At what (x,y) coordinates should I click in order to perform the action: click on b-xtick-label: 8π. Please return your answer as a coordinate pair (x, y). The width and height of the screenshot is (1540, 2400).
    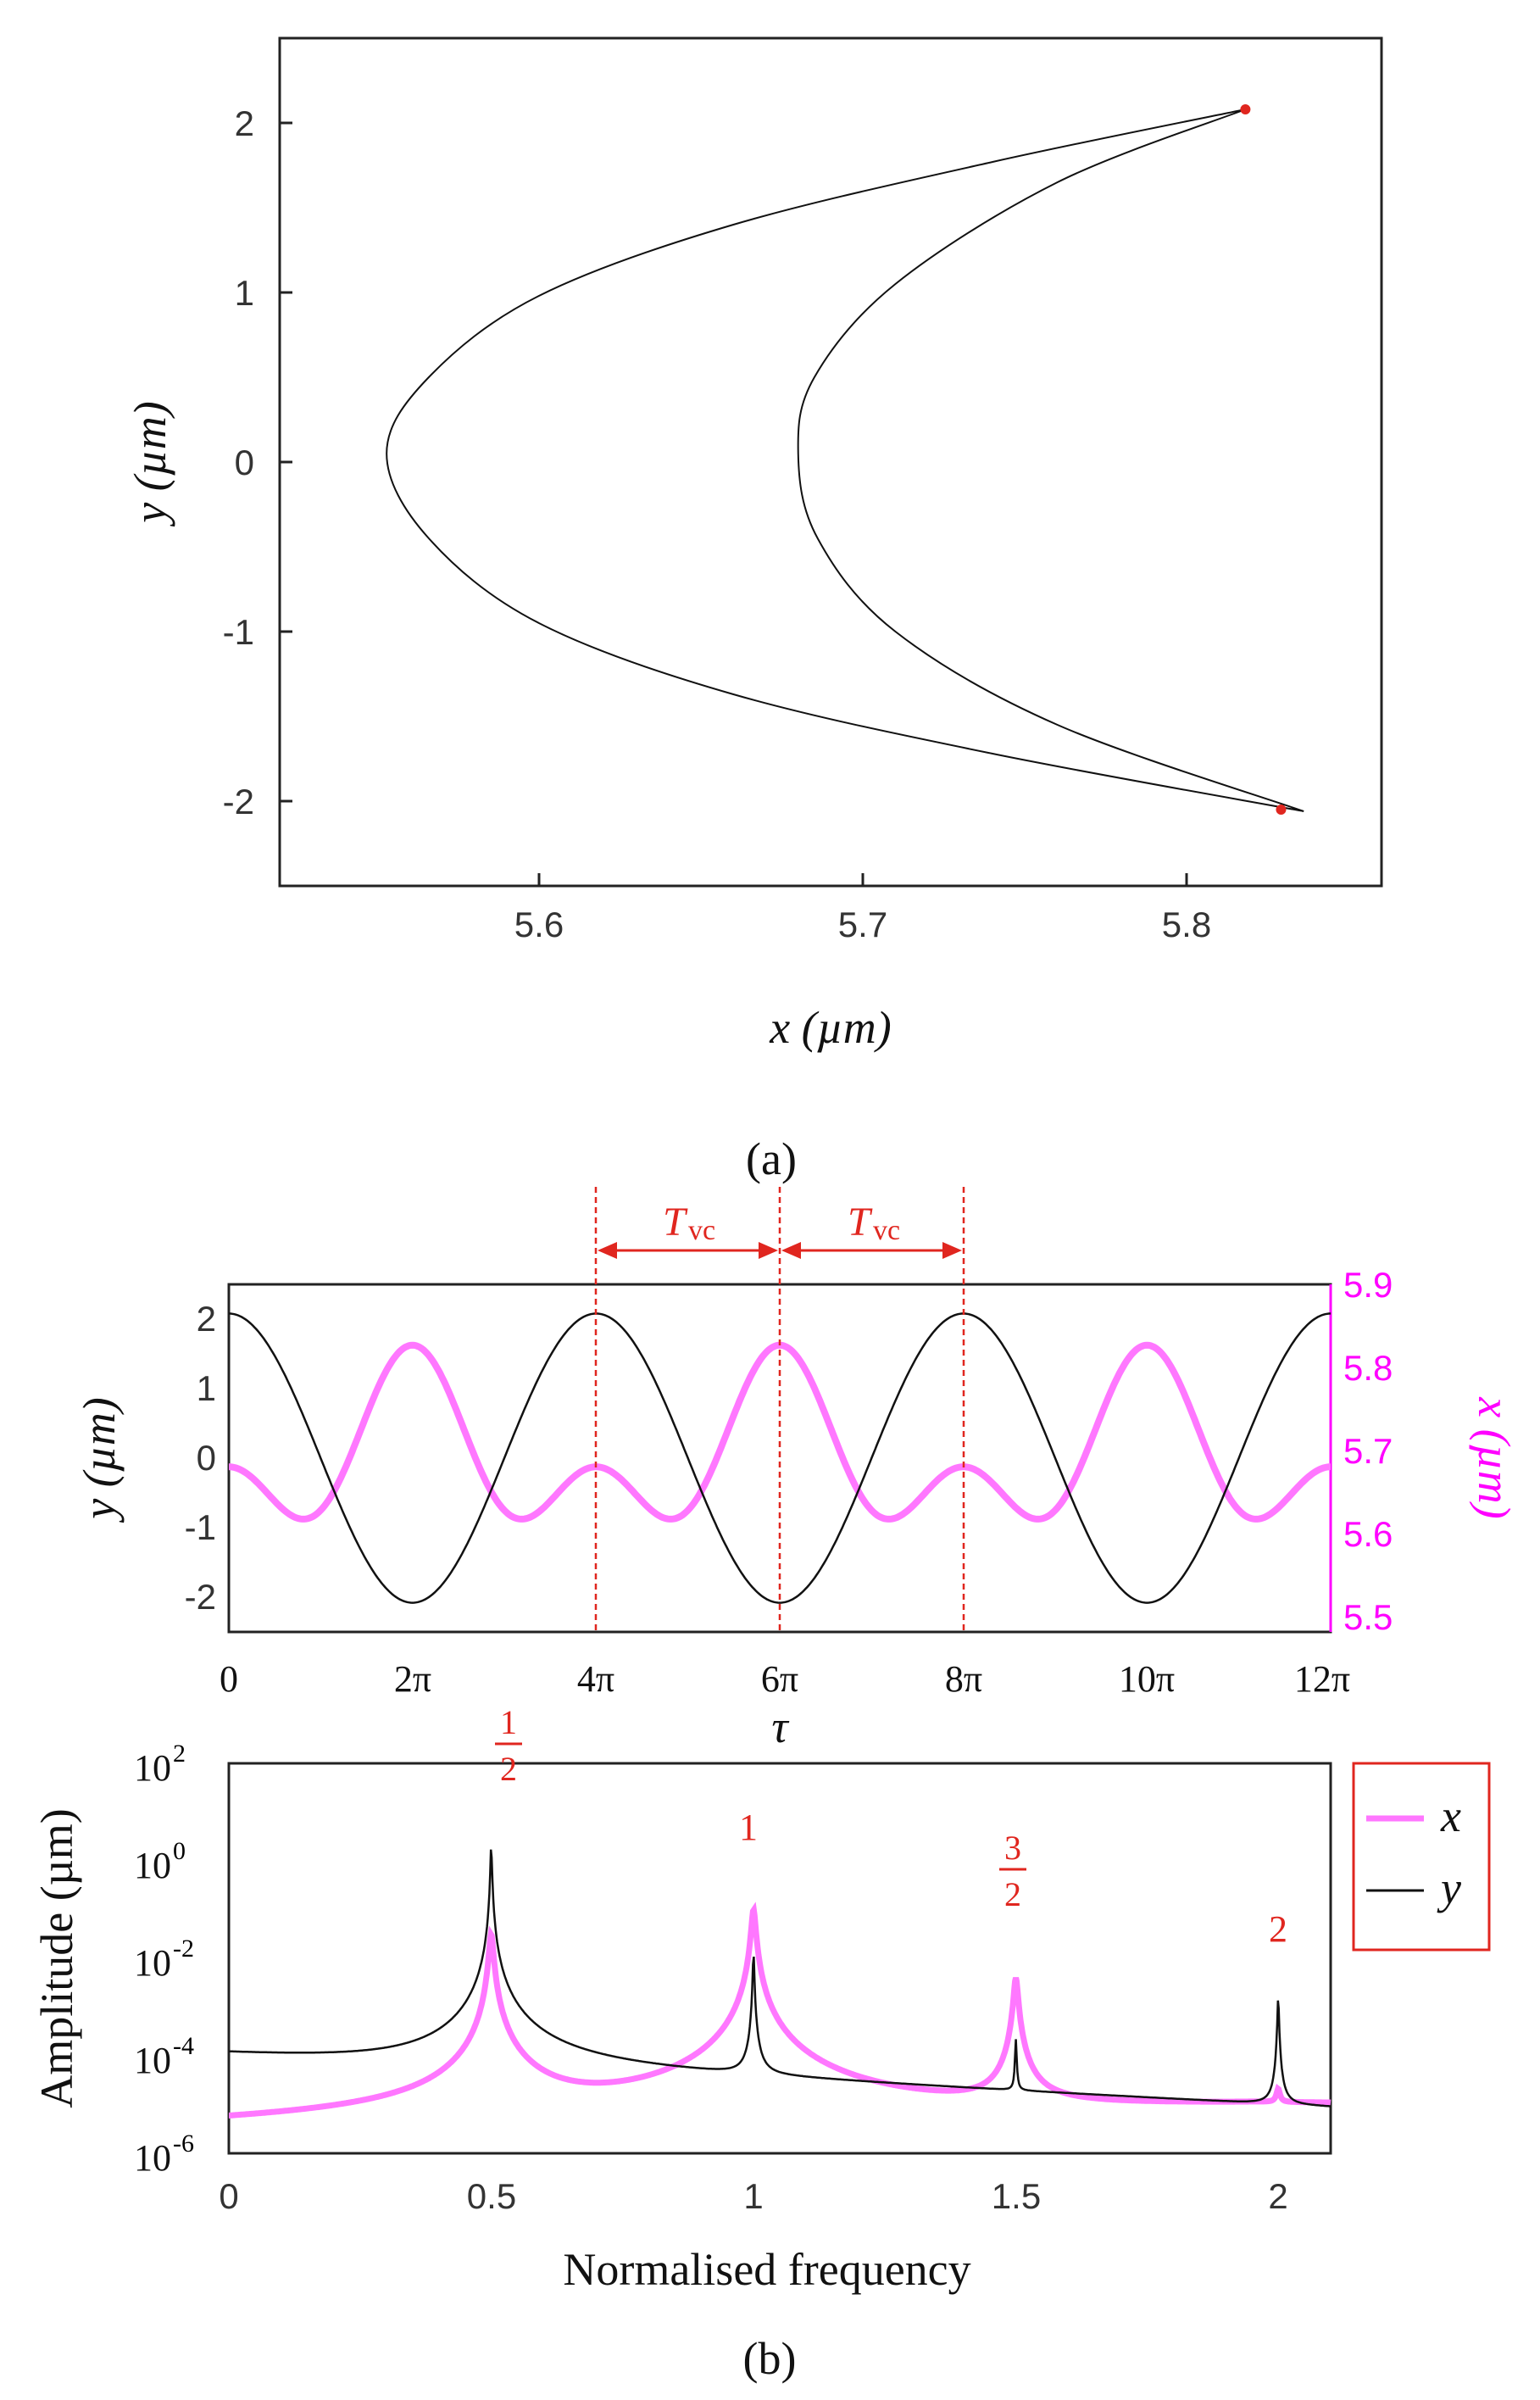
    Looking at the image, I should click on (964, 1679).